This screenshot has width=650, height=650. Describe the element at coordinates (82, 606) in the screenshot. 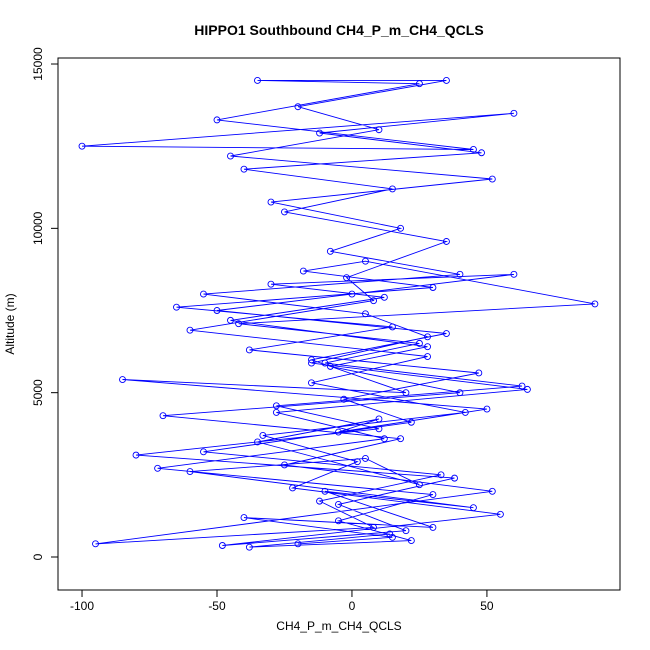

I see `x-tick-label: -100` at that location.